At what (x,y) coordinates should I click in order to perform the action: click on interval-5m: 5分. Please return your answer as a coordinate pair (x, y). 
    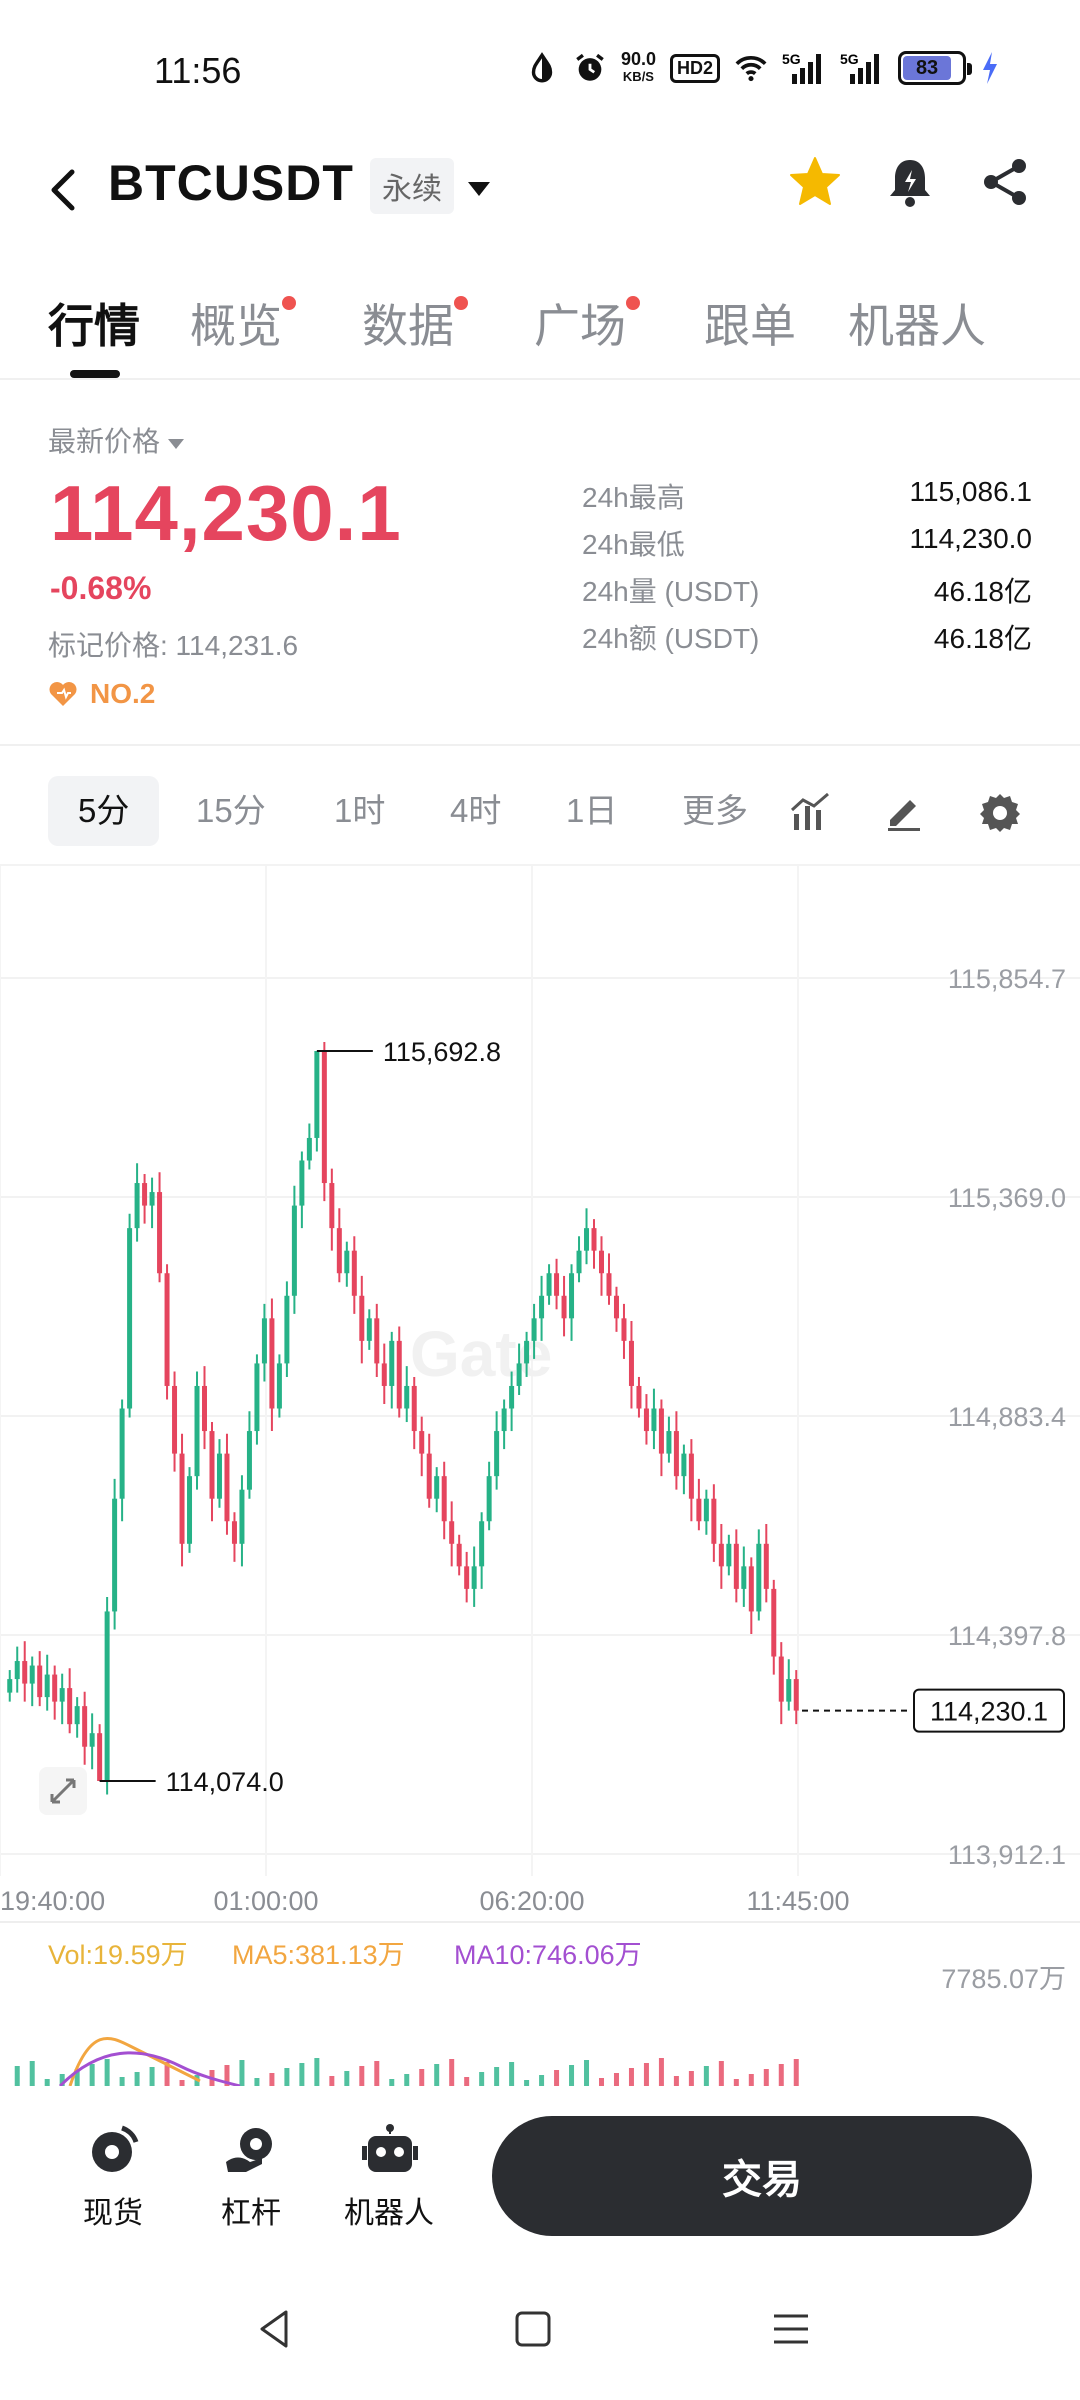
    Looking at the image, I should click on (104, 811).